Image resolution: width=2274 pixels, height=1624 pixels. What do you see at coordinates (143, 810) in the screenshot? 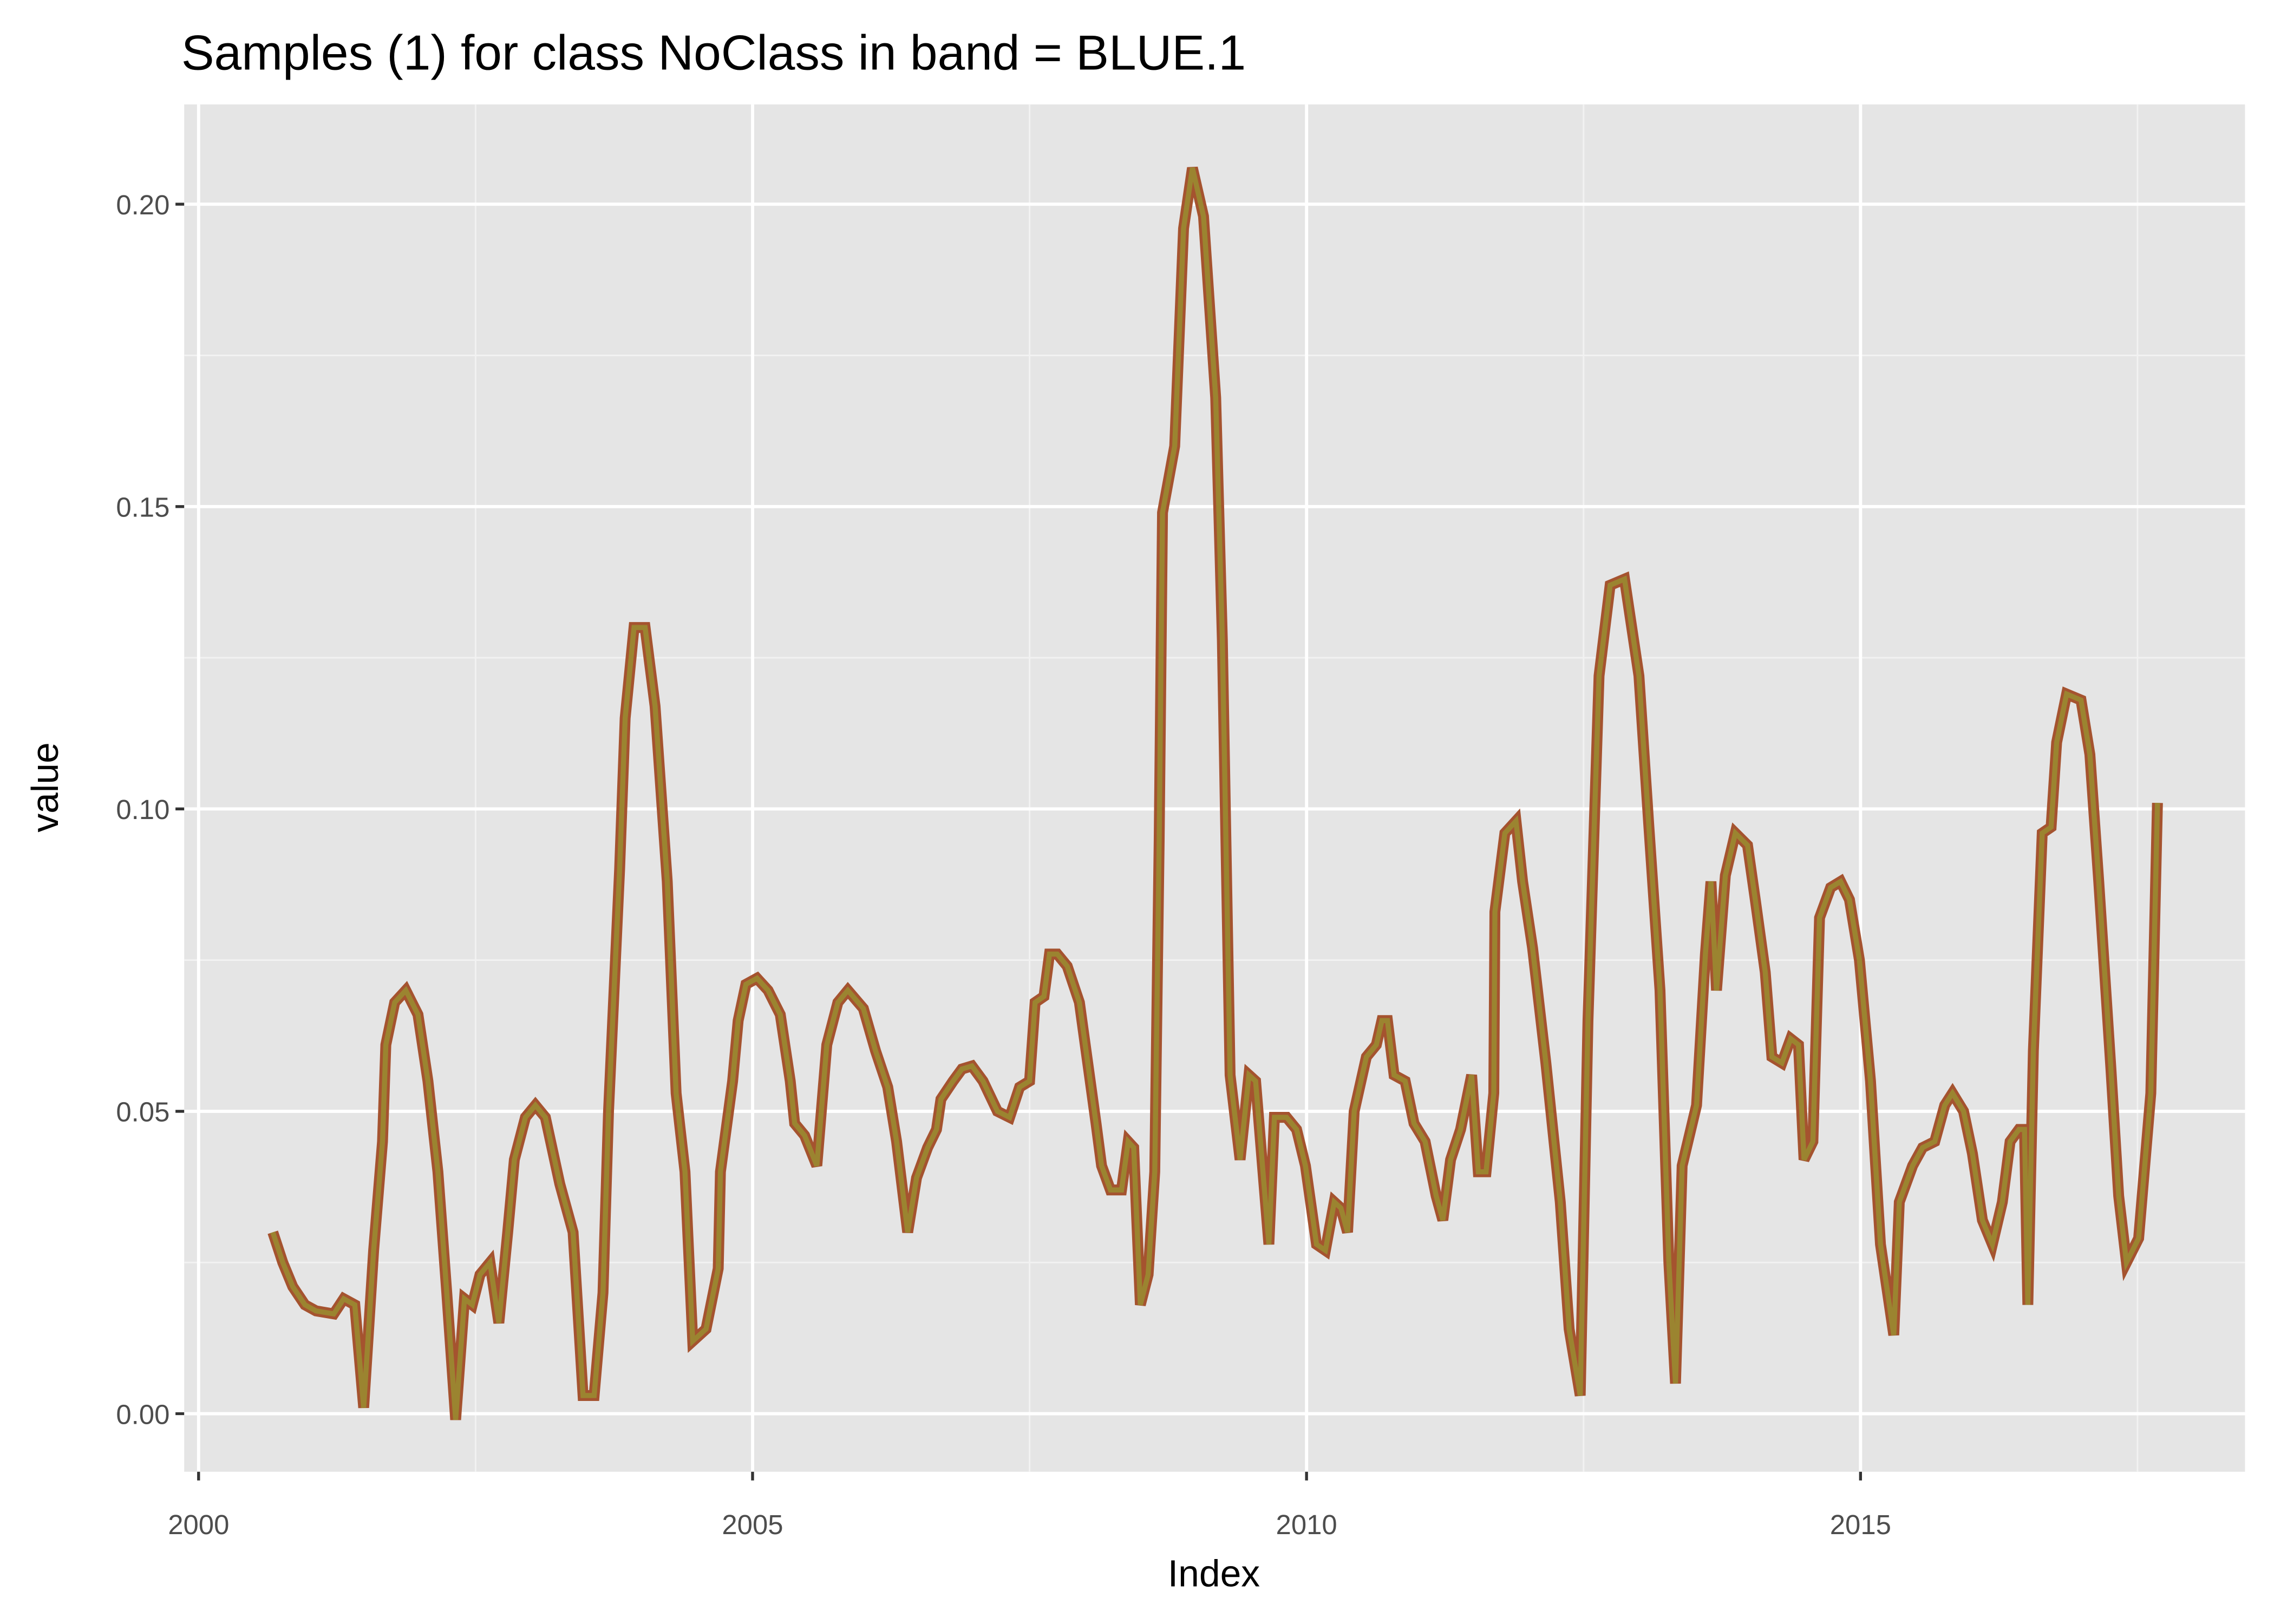
I see `y-tick-label: 0.10` at bounding box center [143, 810].